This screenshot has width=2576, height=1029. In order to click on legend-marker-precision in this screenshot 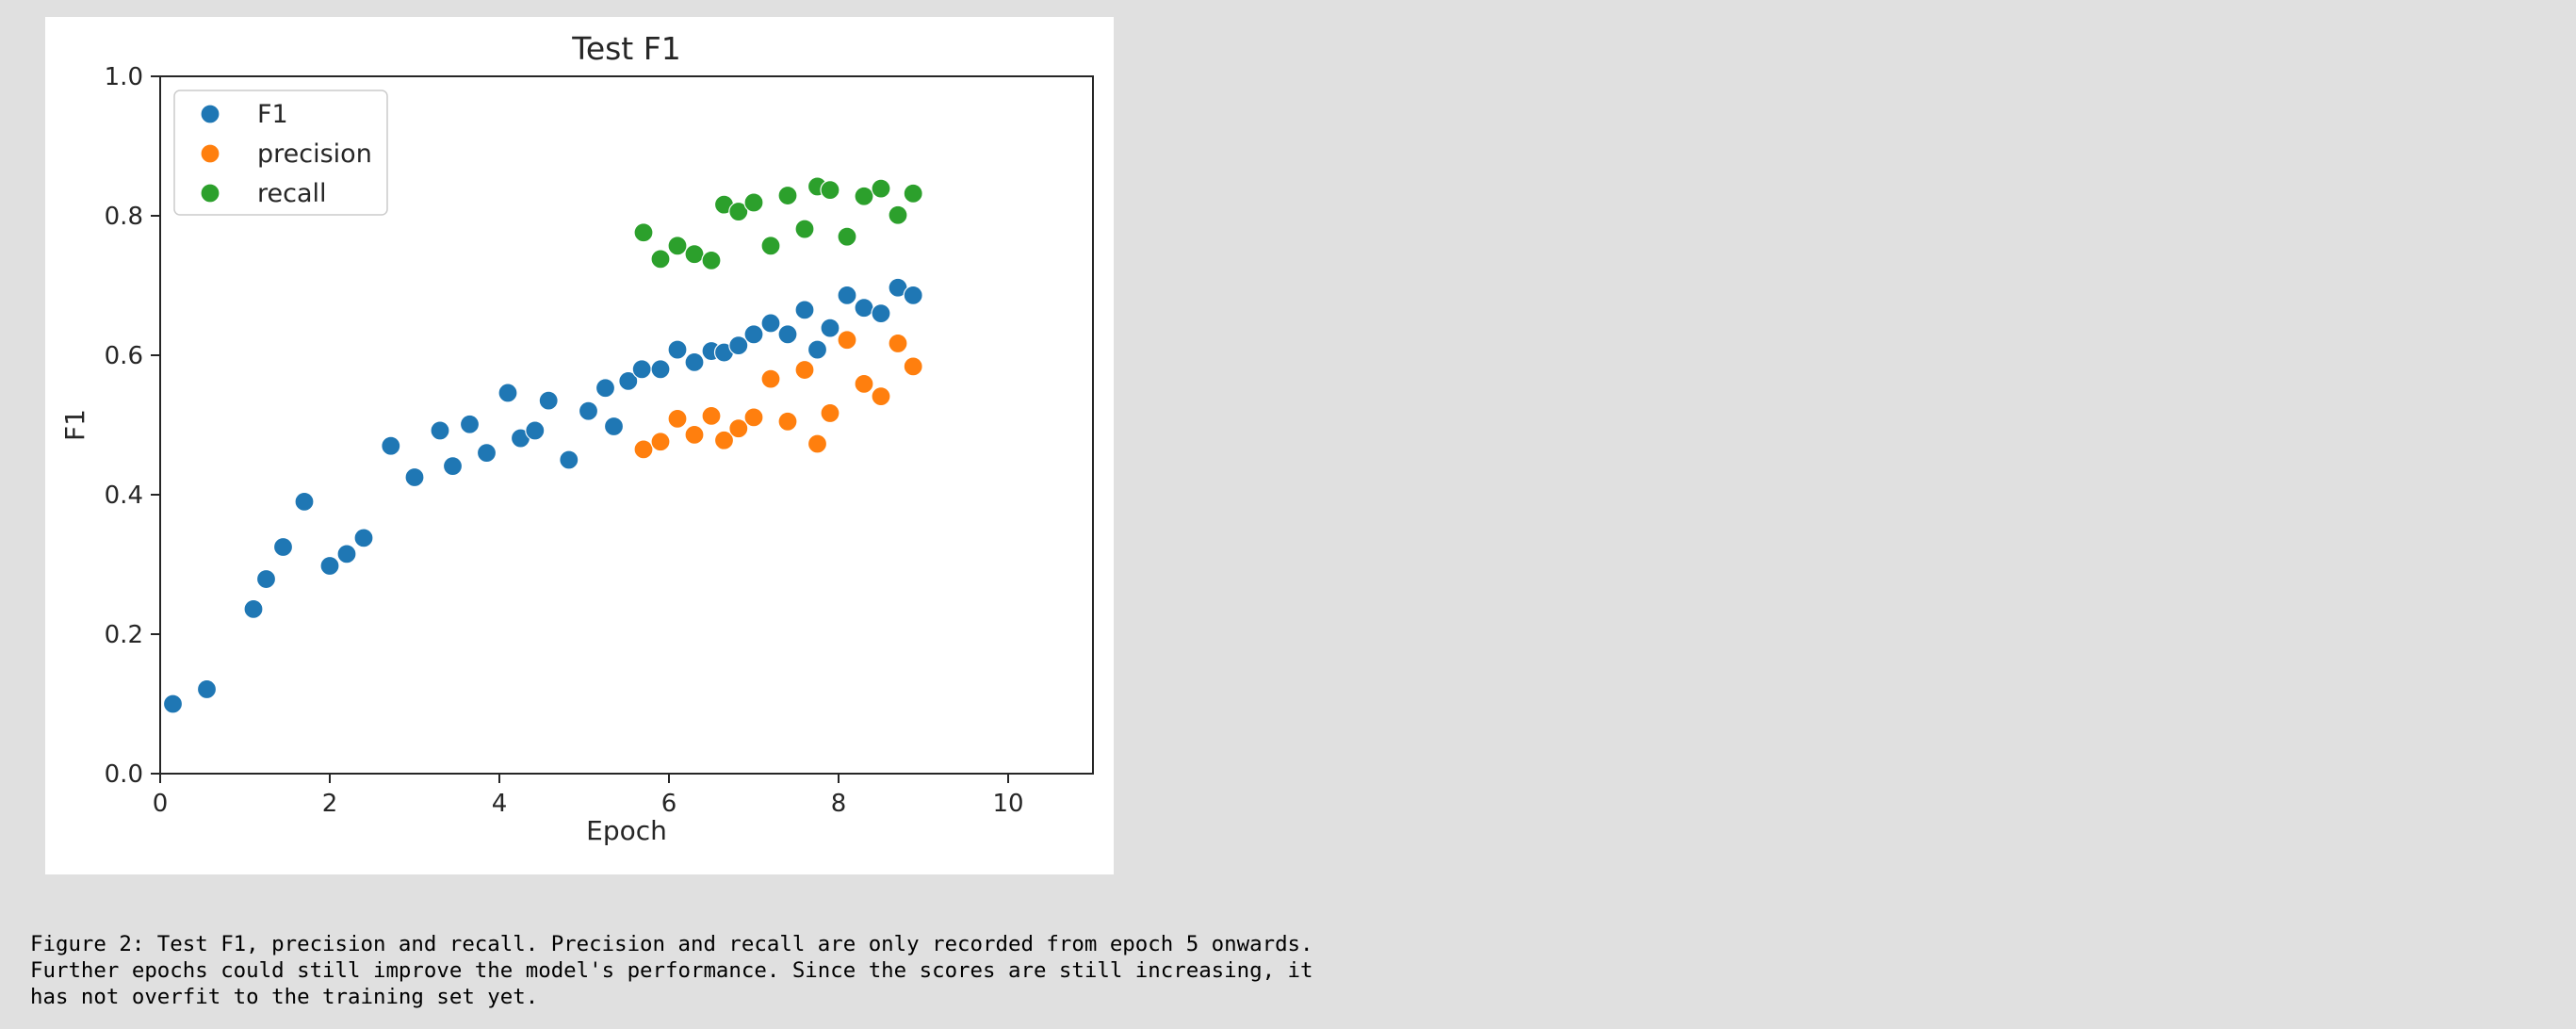, I will do `click(210, 154)`.